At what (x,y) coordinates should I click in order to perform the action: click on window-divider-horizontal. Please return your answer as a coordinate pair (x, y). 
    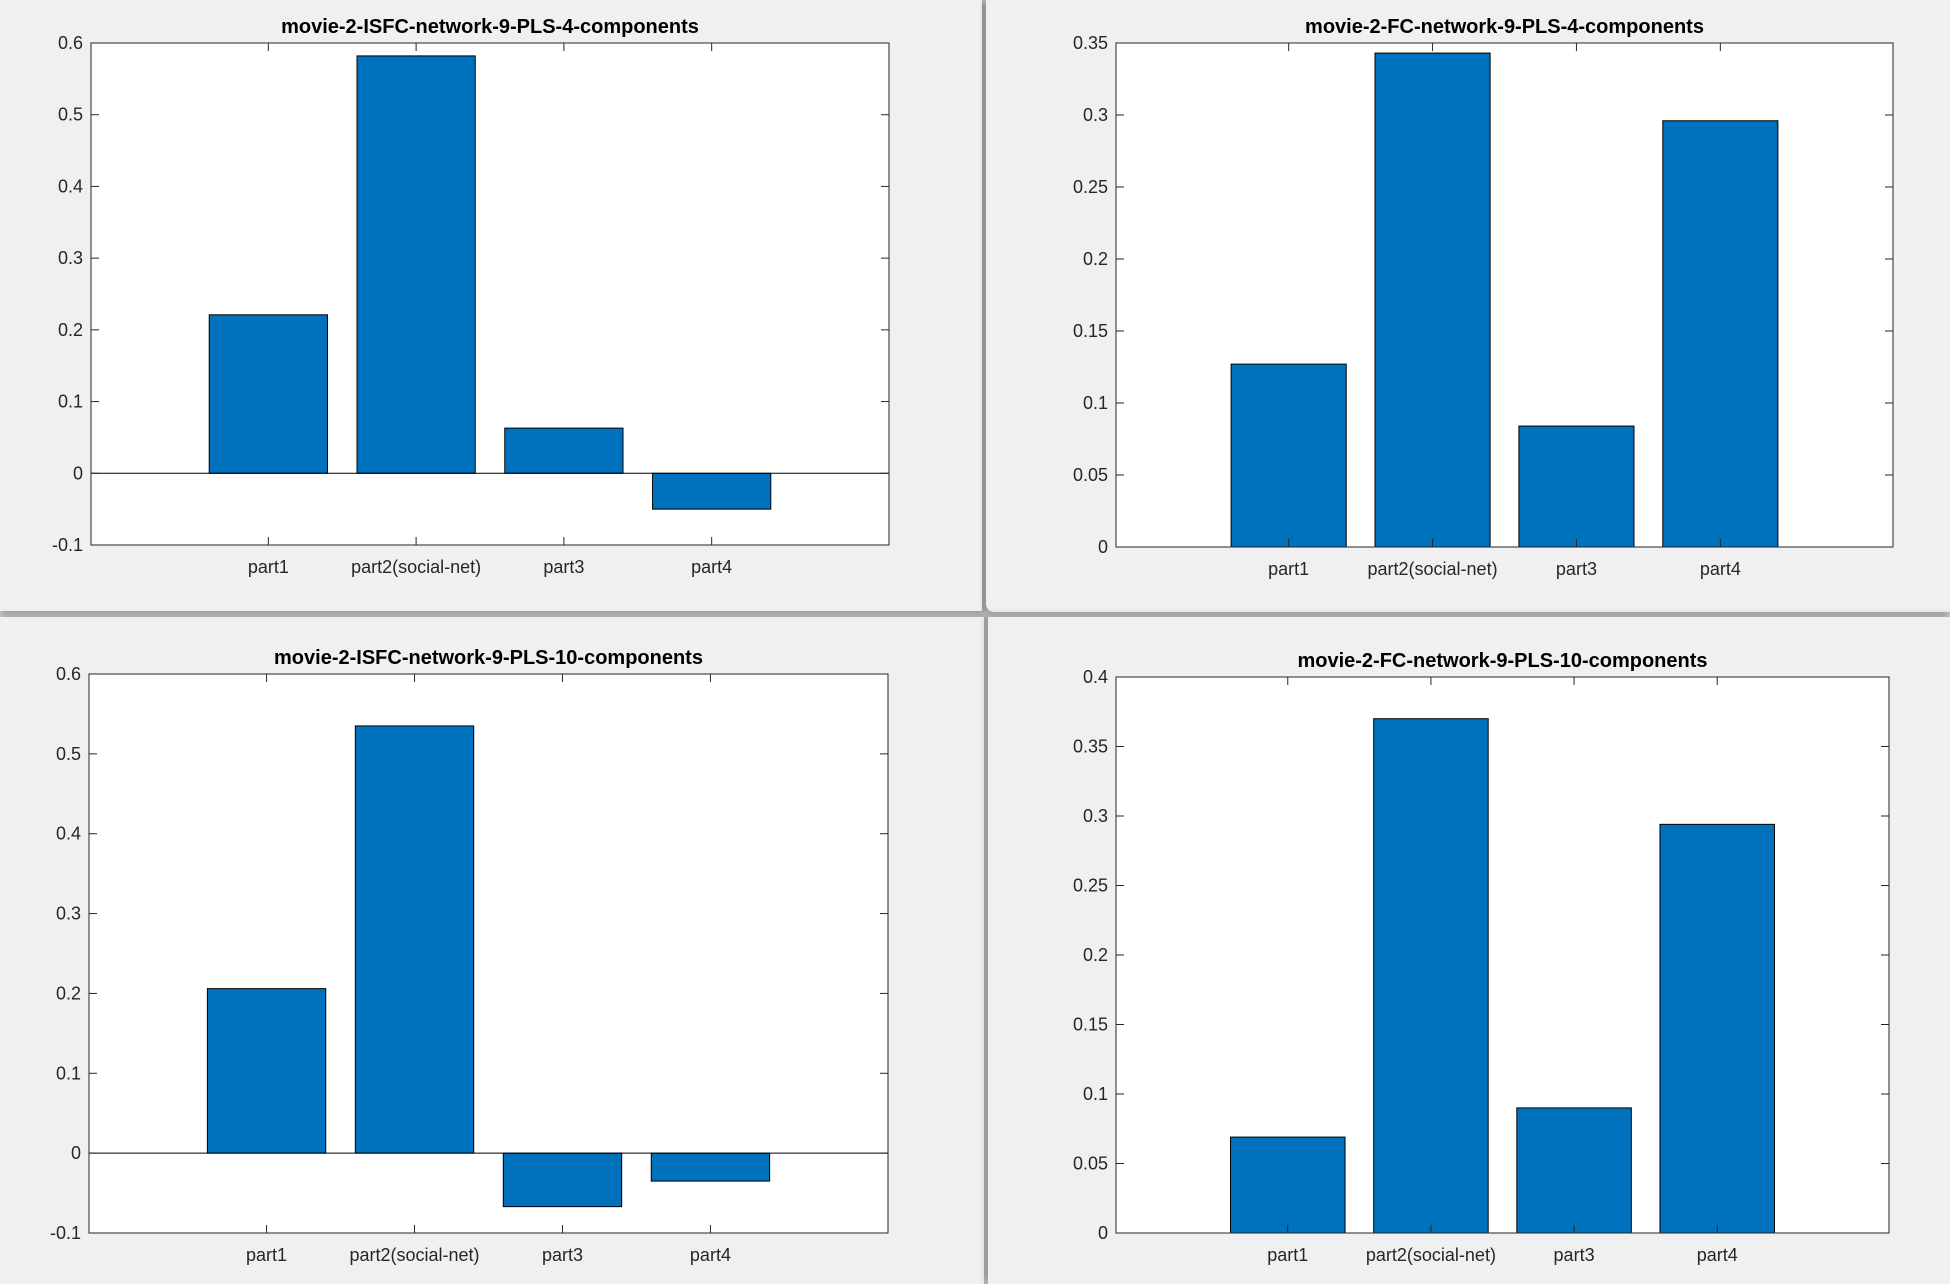
    Looking at the image, I should click on (975, 614).